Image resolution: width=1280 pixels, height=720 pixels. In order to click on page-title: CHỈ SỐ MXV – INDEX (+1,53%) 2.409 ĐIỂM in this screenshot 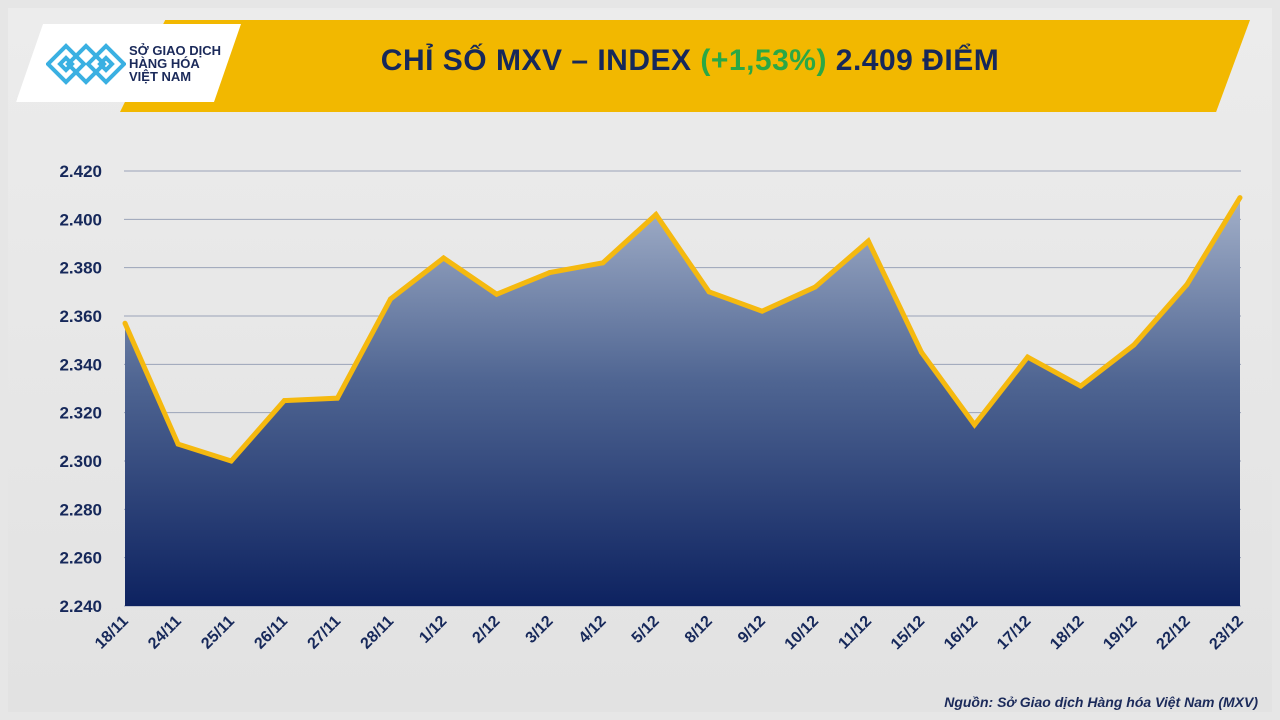, I will do `click(690, 61)`.